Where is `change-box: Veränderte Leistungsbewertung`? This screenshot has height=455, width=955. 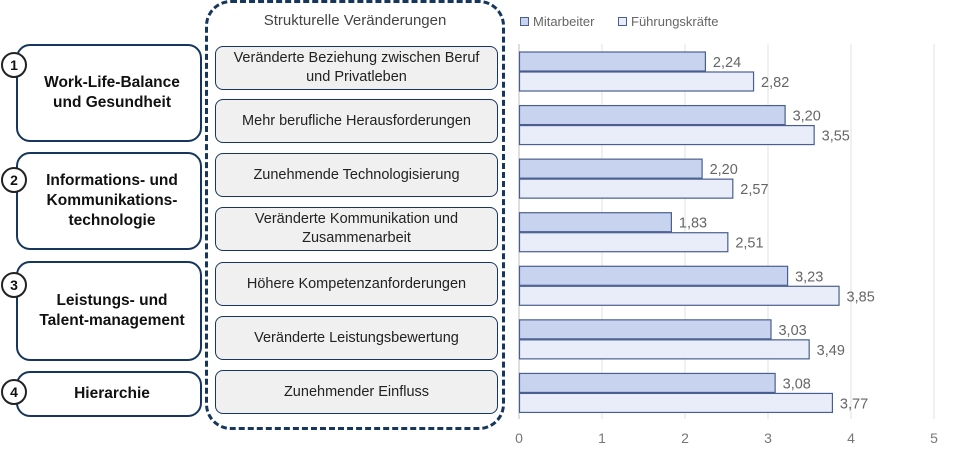 change-box: Veränderte Leistungsbewertung is located at coordinates (356, 338).